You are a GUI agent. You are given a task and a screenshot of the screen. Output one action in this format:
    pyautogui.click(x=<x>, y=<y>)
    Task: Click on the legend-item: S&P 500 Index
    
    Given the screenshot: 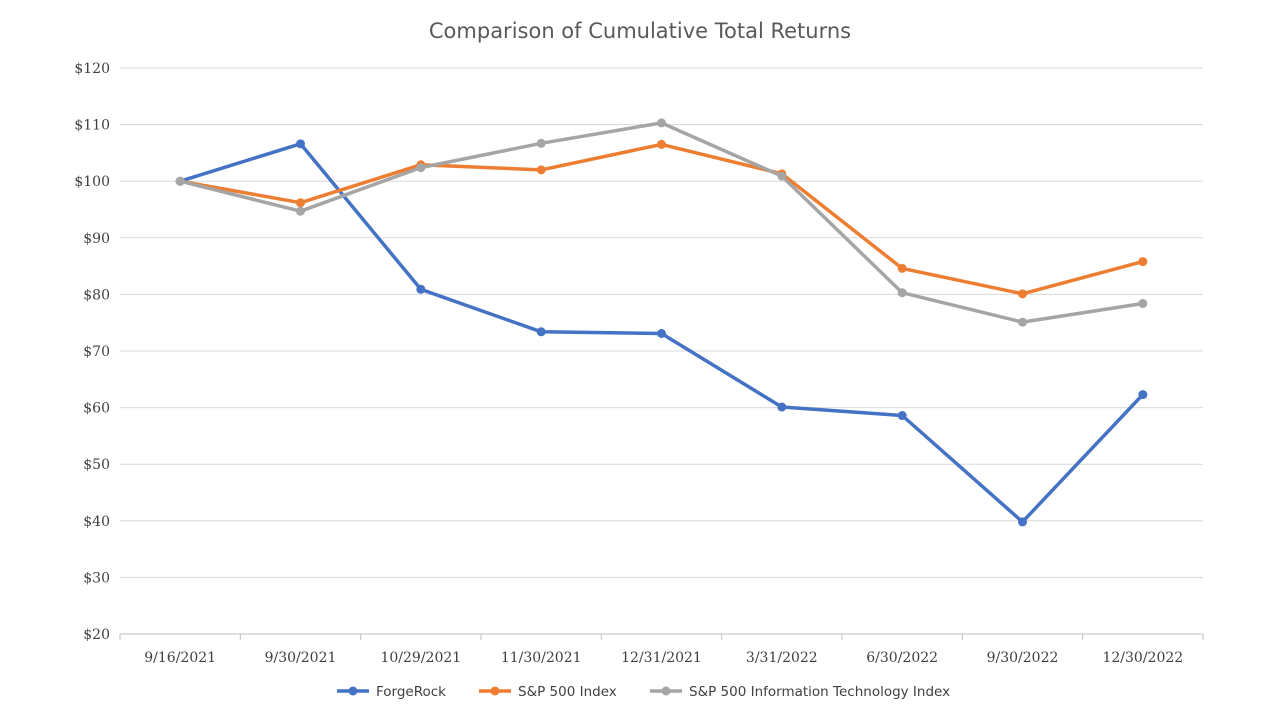 What is the action you would take?
    pyautogui.click(x=548, y=692)
    